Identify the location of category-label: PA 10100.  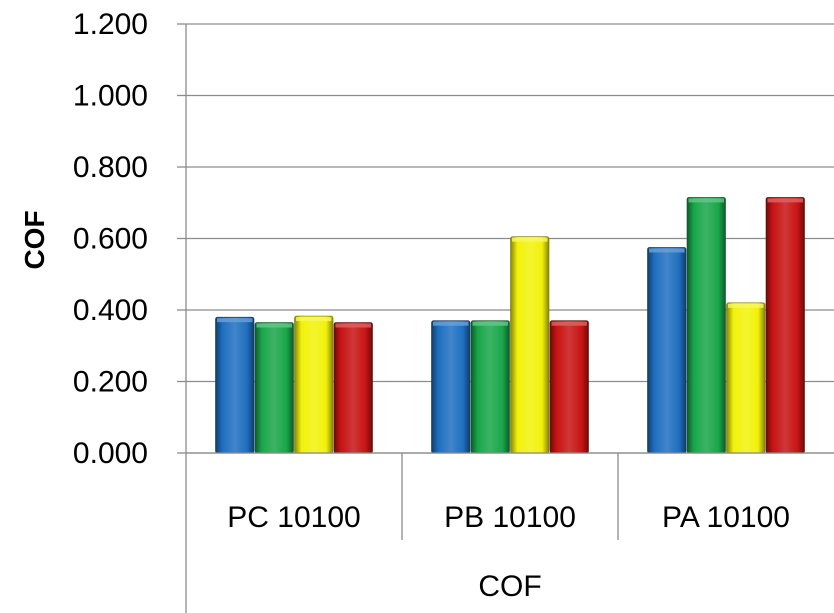
(726, 517).